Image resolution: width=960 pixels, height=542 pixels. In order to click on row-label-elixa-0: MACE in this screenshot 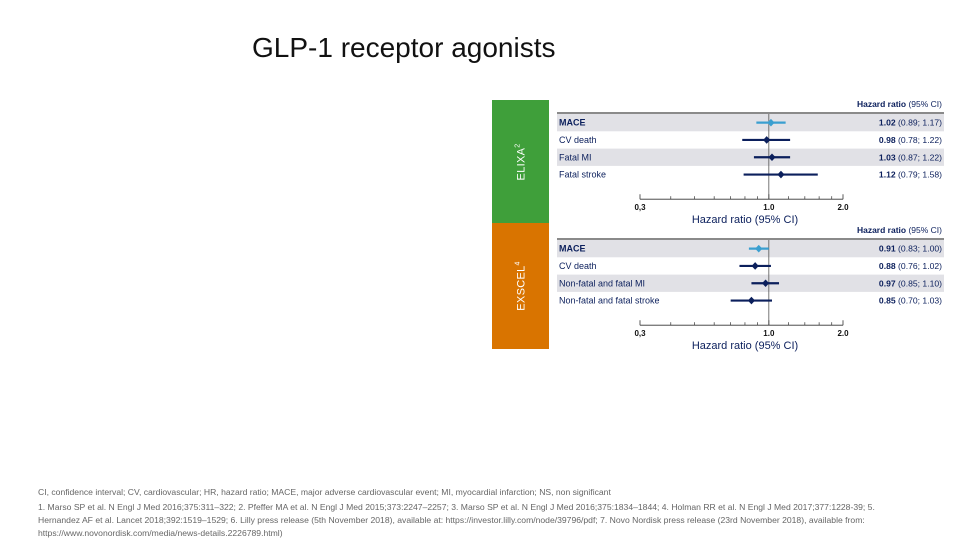, I will do `click(572, 123)`.